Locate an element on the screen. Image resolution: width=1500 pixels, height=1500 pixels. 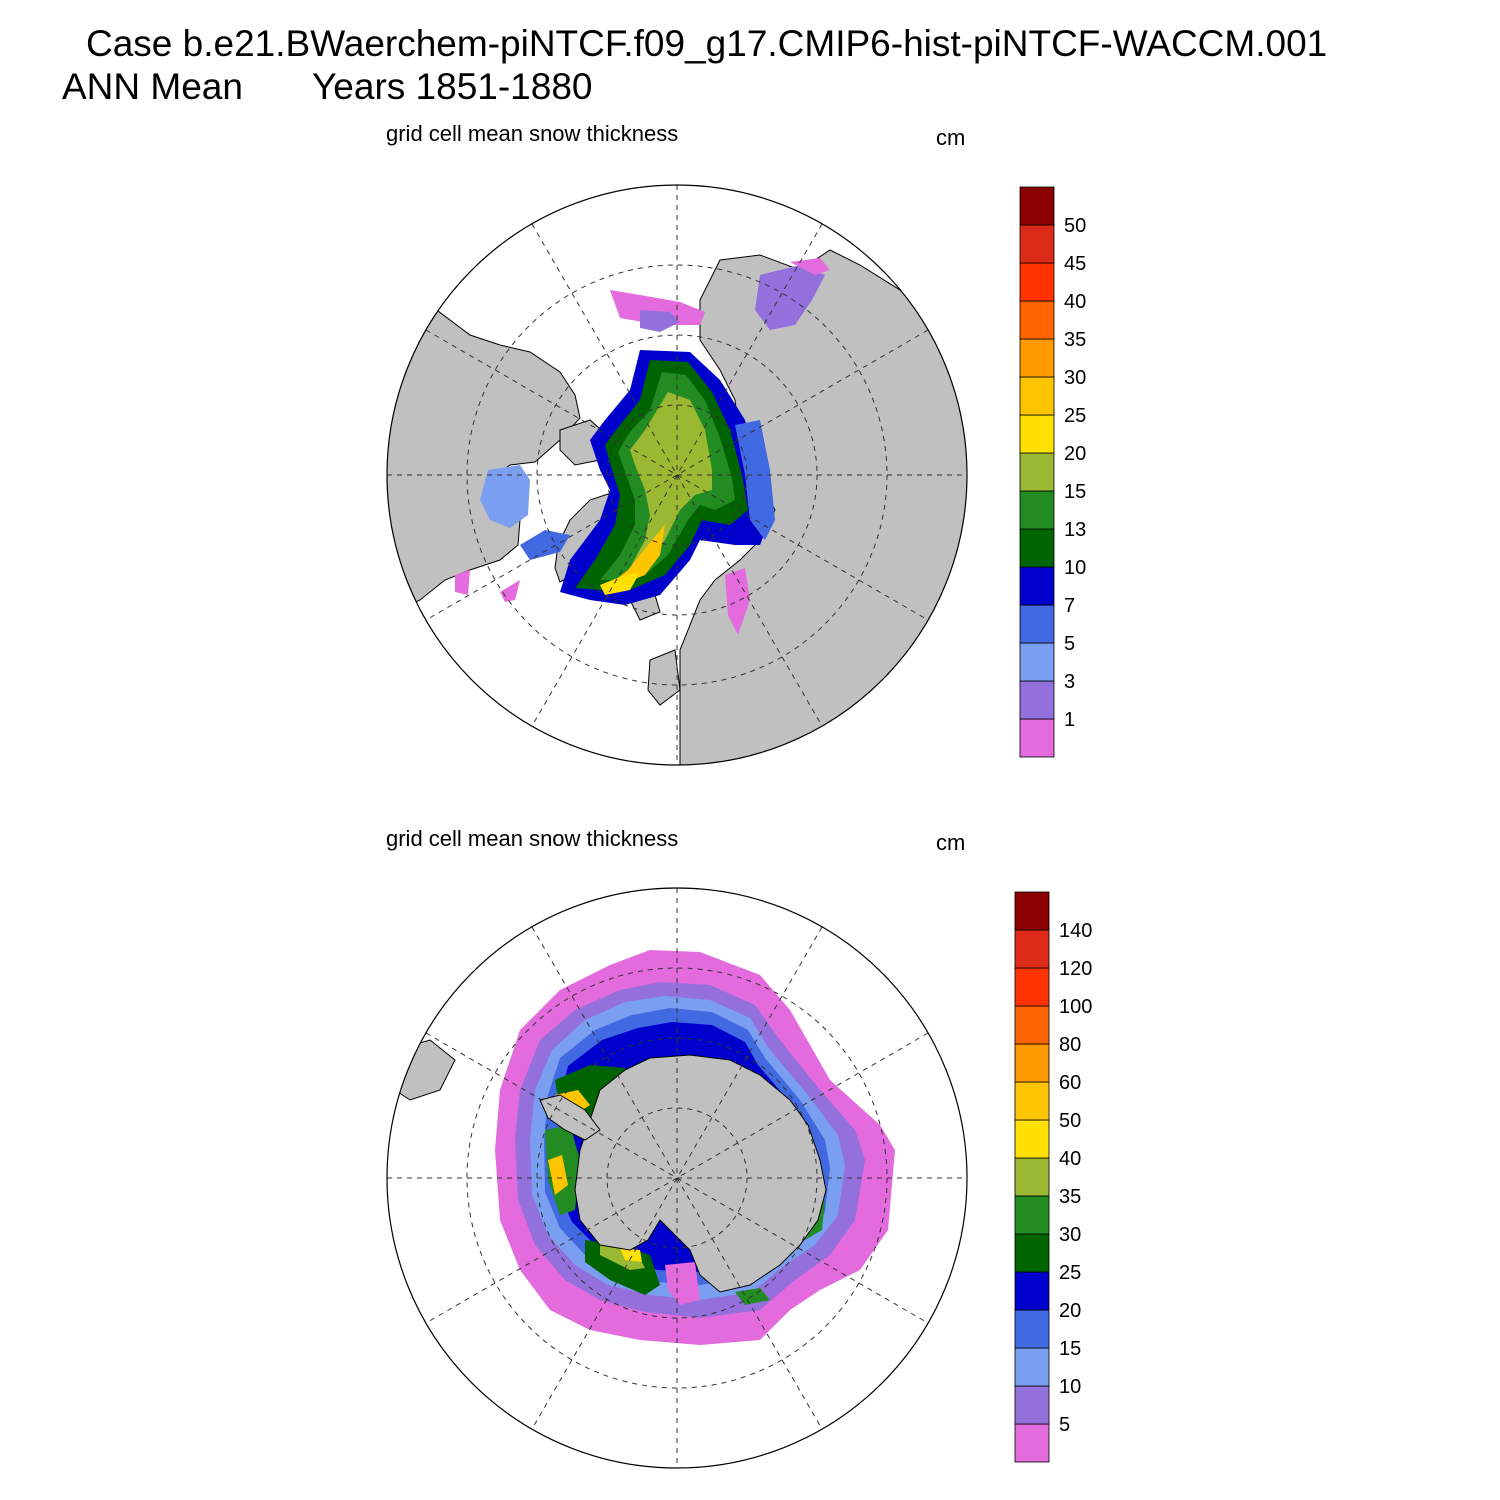
colorbar-tick-label: 80 is located at coordinates (1070, 1045).